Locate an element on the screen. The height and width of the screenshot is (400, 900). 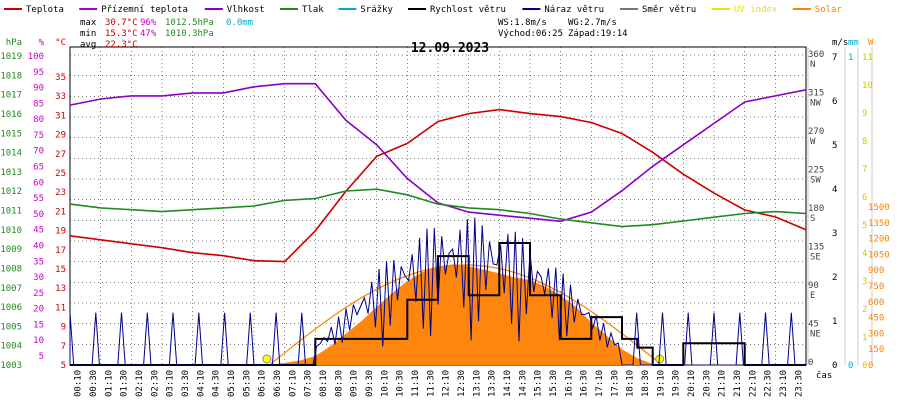
legend-label: Srážky is located at coordinates (376, 10).